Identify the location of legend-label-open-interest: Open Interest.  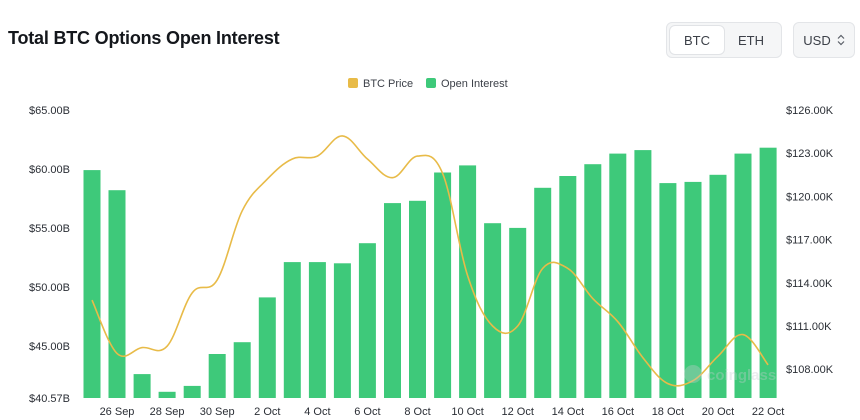
(474, 84).